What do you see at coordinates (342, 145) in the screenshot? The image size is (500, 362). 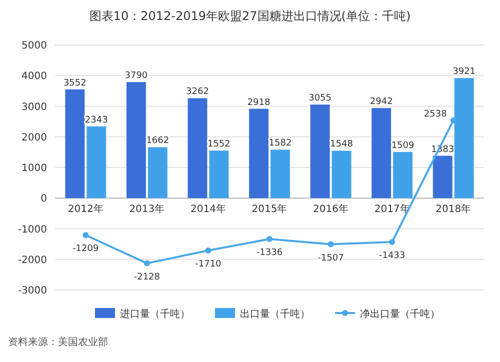 I see `data-label: 1548` at bounding box center [342, 145].